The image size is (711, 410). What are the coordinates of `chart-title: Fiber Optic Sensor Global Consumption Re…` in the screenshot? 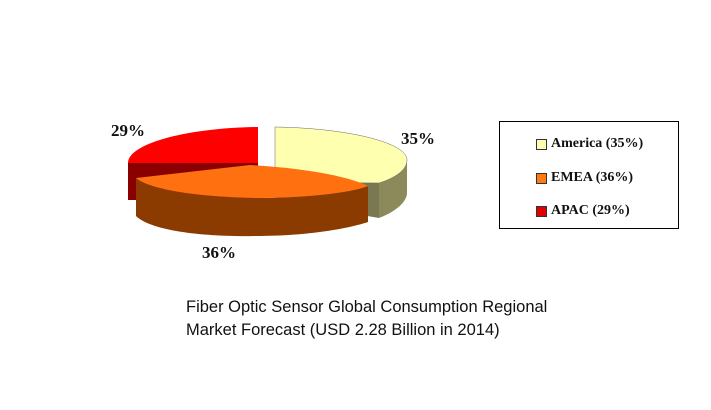 It's located at (366, 319).